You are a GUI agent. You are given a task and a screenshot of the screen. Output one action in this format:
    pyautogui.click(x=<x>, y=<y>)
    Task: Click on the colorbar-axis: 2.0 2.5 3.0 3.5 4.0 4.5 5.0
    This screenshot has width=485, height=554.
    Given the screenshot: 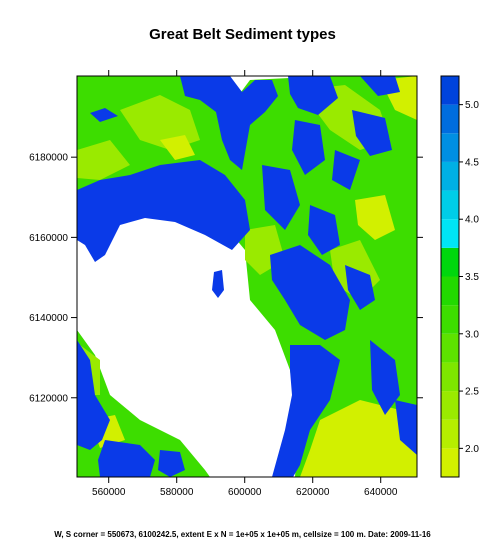 What is the action you would take?
    pyautogui.click(x=469, y=277)
    